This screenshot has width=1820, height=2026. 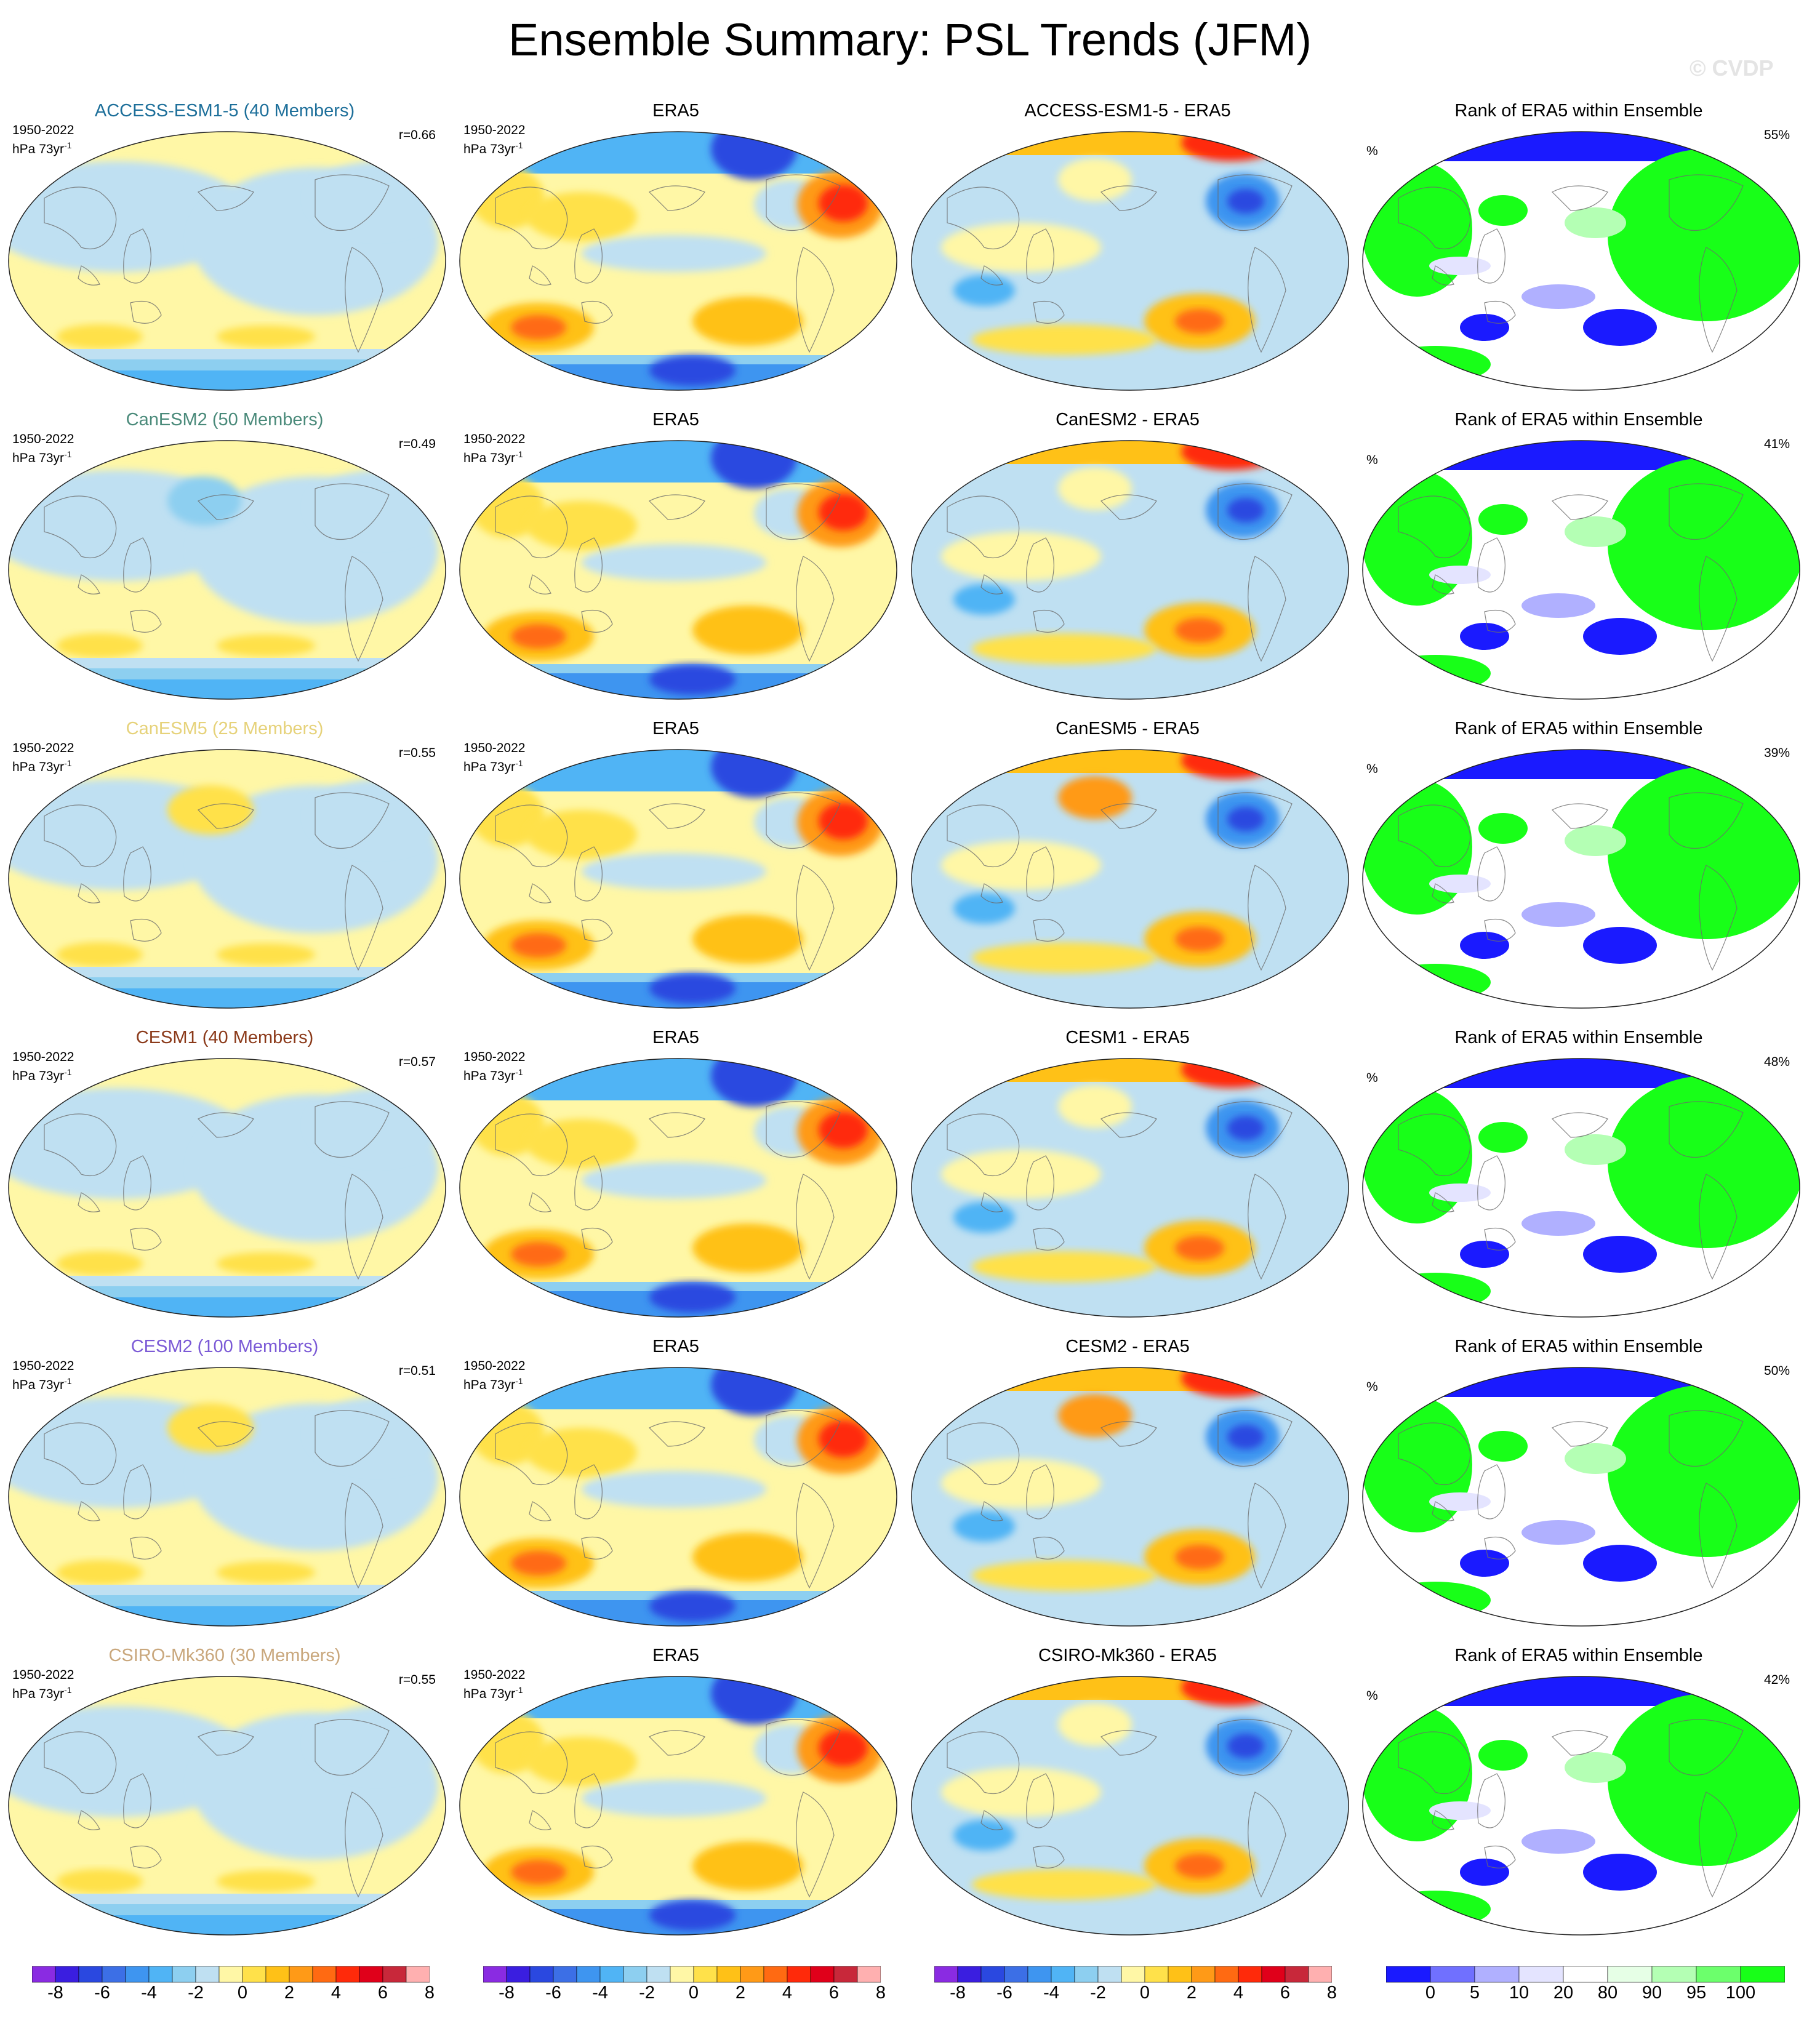 I want to click on colorbar-tick-label: 80, so click(x=1607, y=1993).